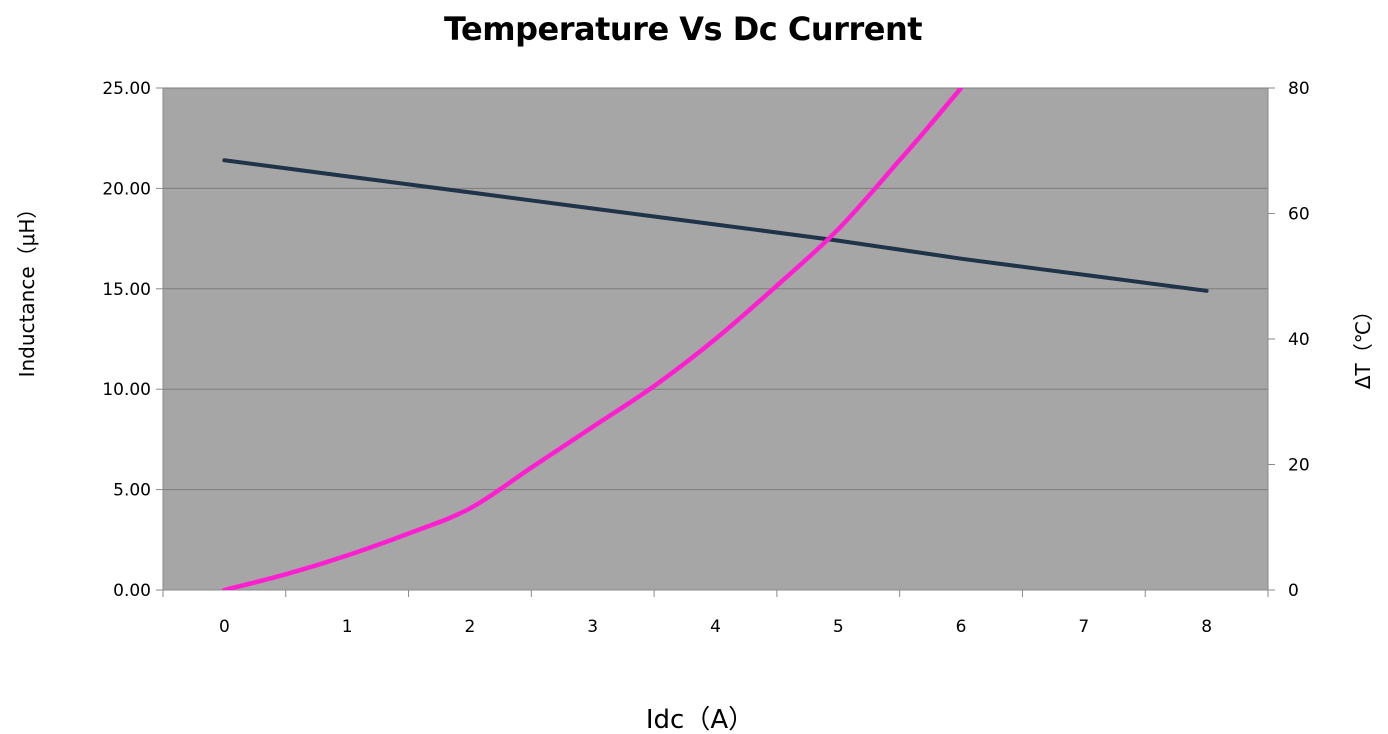 This screenshot has width=1388, height=734. I want to click on x-tick-label: 3, so click(592, 627).